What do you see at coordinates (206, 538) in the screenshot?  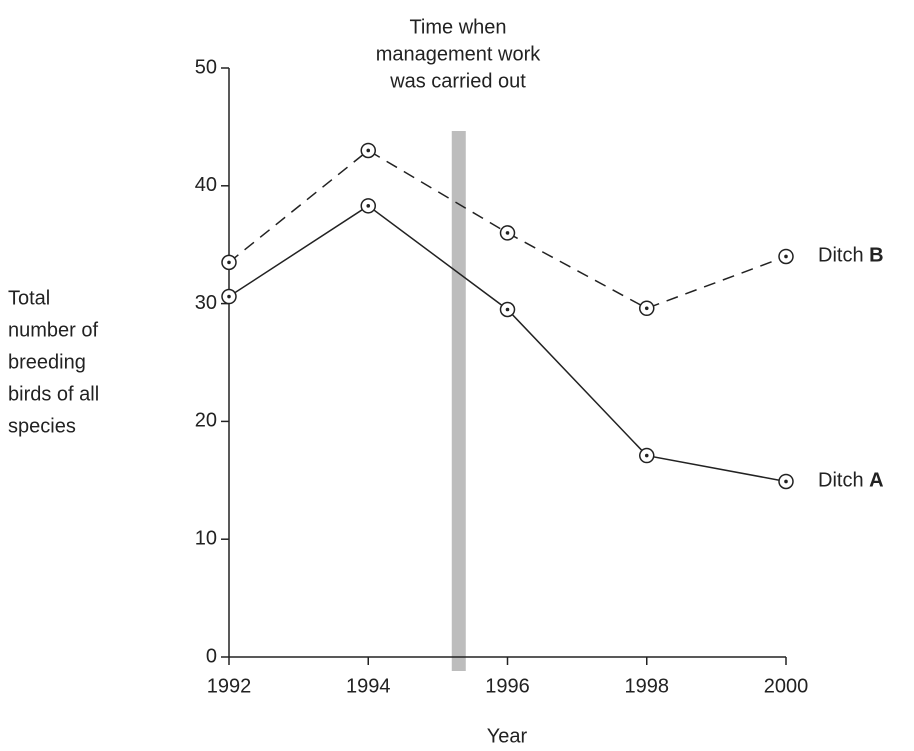 I see `y-tick-label: 10` at bounding box center [206, 538].